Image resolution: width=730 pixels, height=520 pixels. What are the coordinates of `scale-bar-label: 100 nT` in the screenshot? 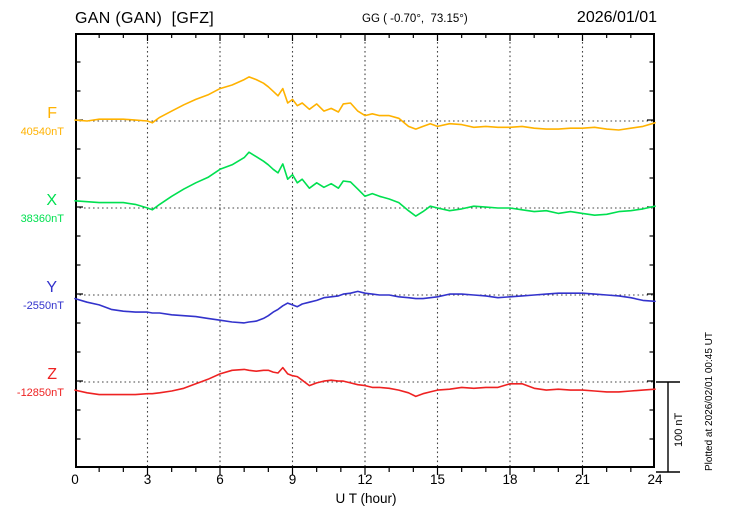 It's located at (679, 429).